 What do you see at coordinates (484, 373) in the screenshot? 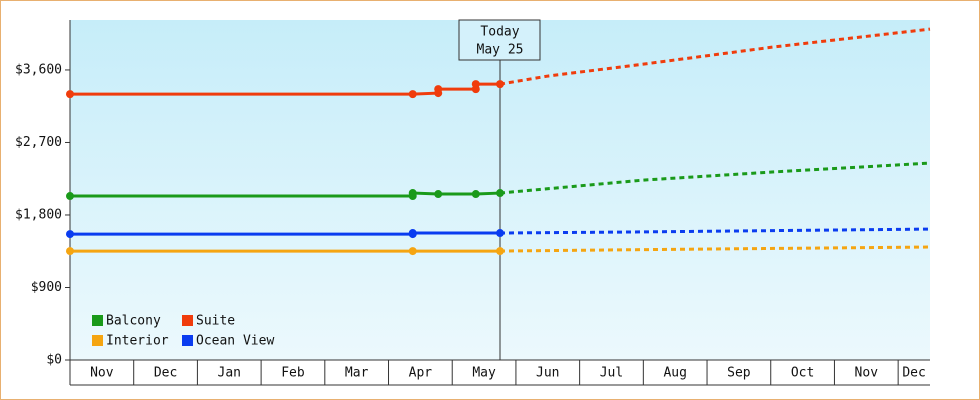
I see `x-tick-label: May` at bounding box center [484, 373].